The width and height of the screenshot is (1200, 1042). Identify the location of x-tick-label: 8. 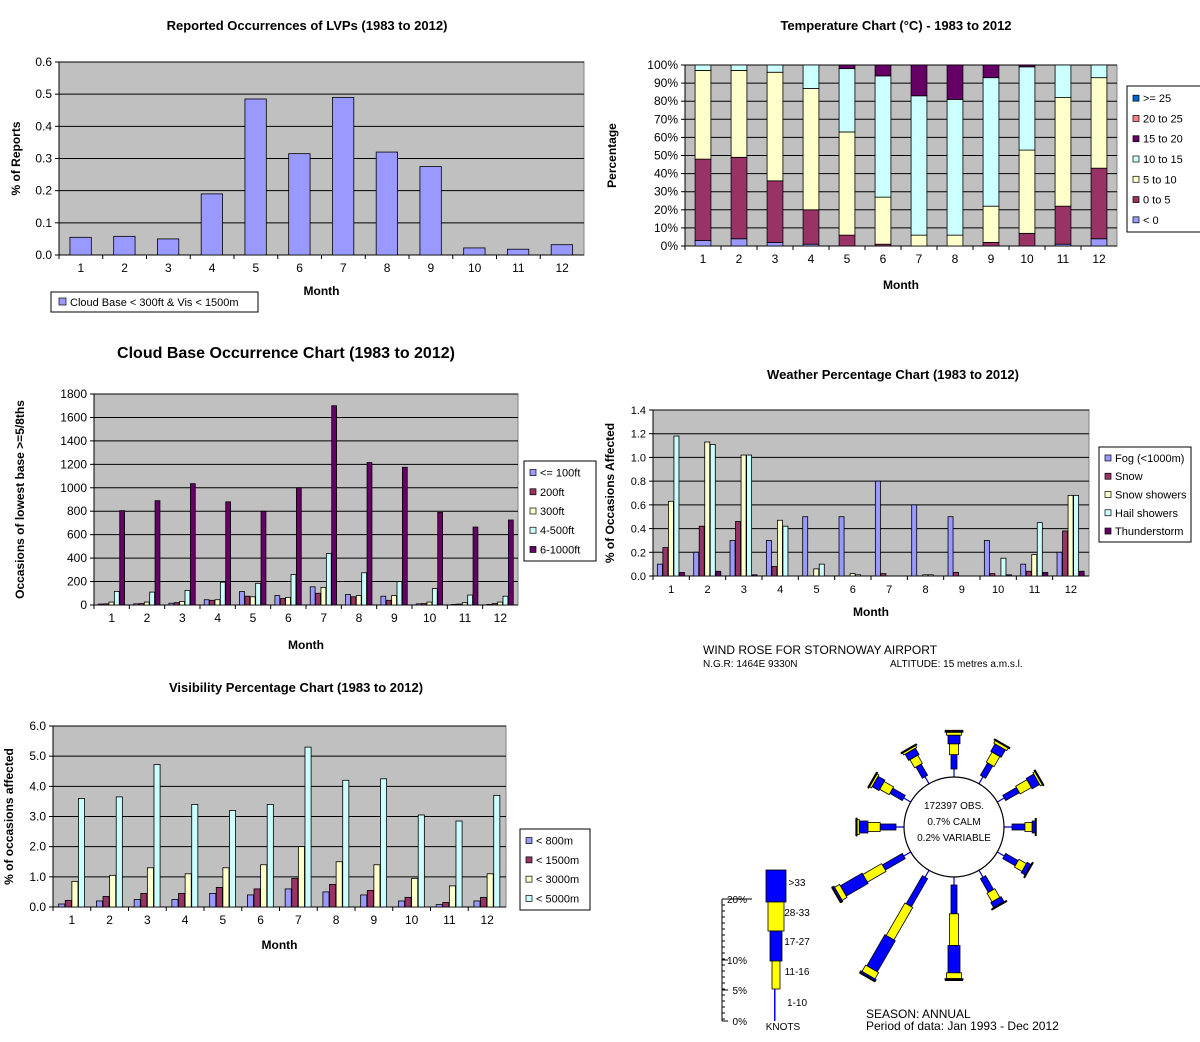
(336, 920).